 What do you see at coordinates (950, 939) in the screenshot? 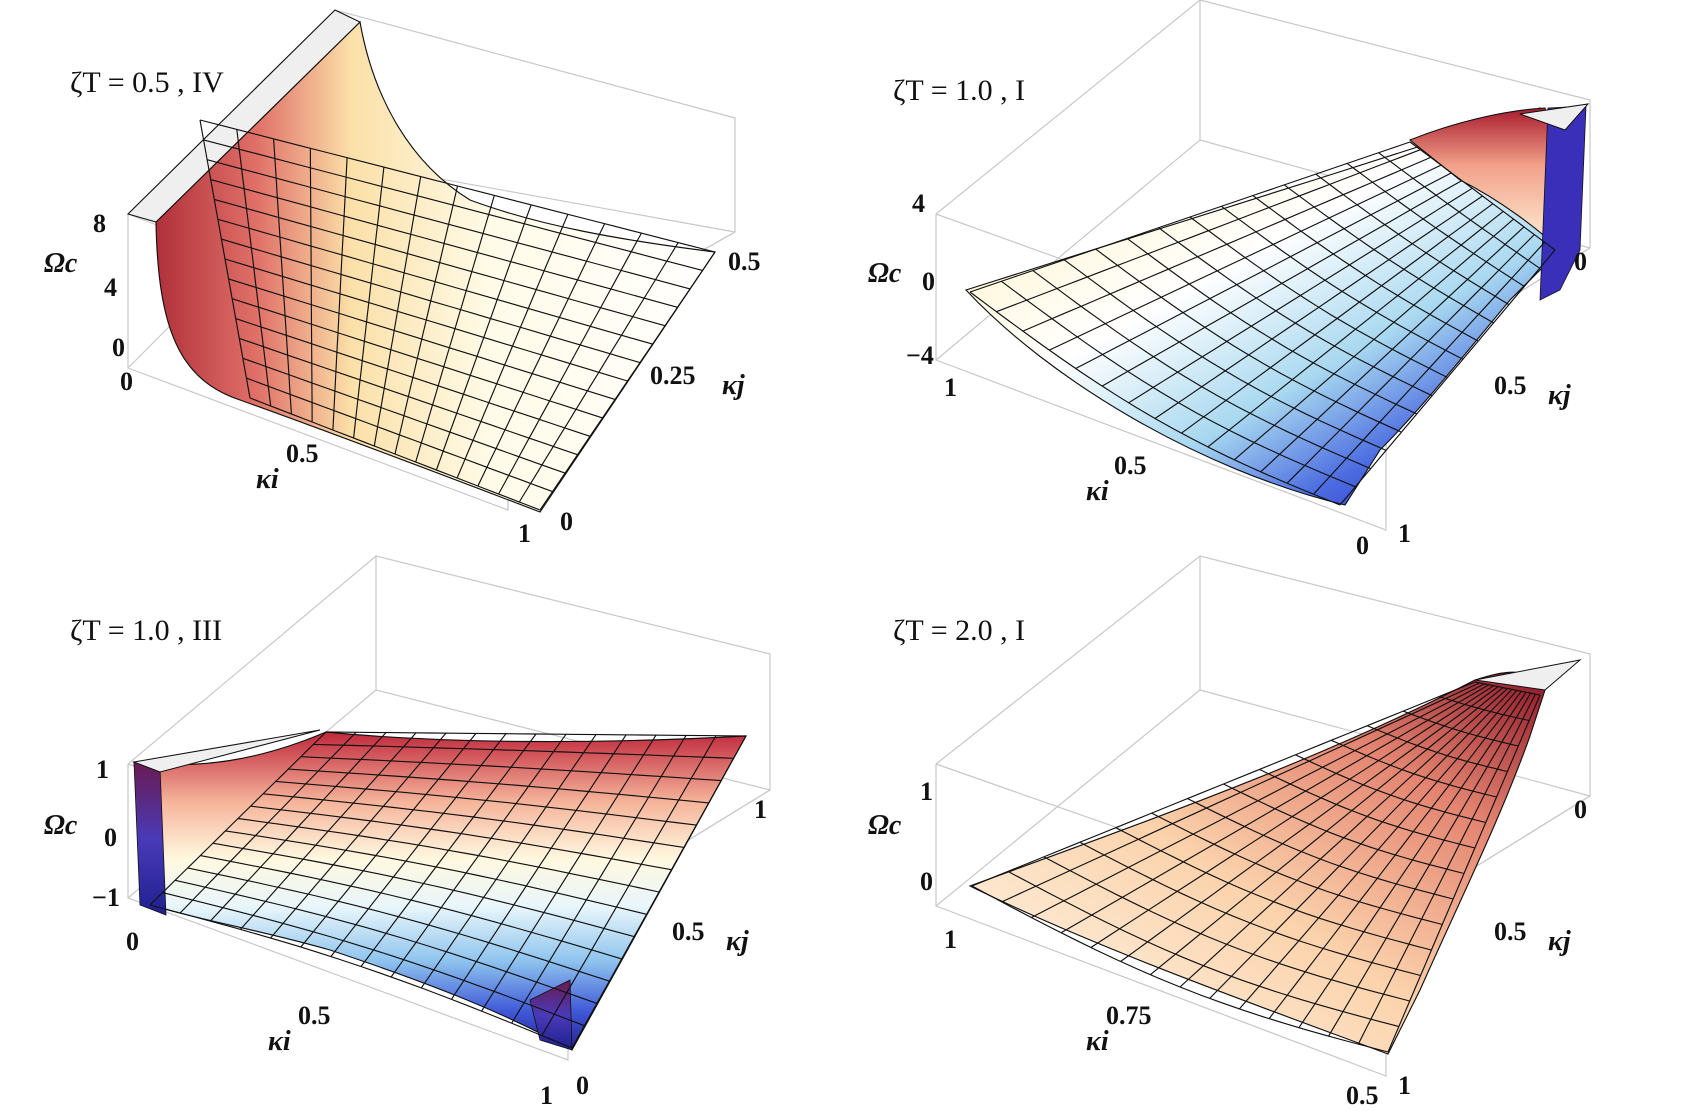
I see `panel-4-xtick-1: 1` at bounding box center [950, 939].